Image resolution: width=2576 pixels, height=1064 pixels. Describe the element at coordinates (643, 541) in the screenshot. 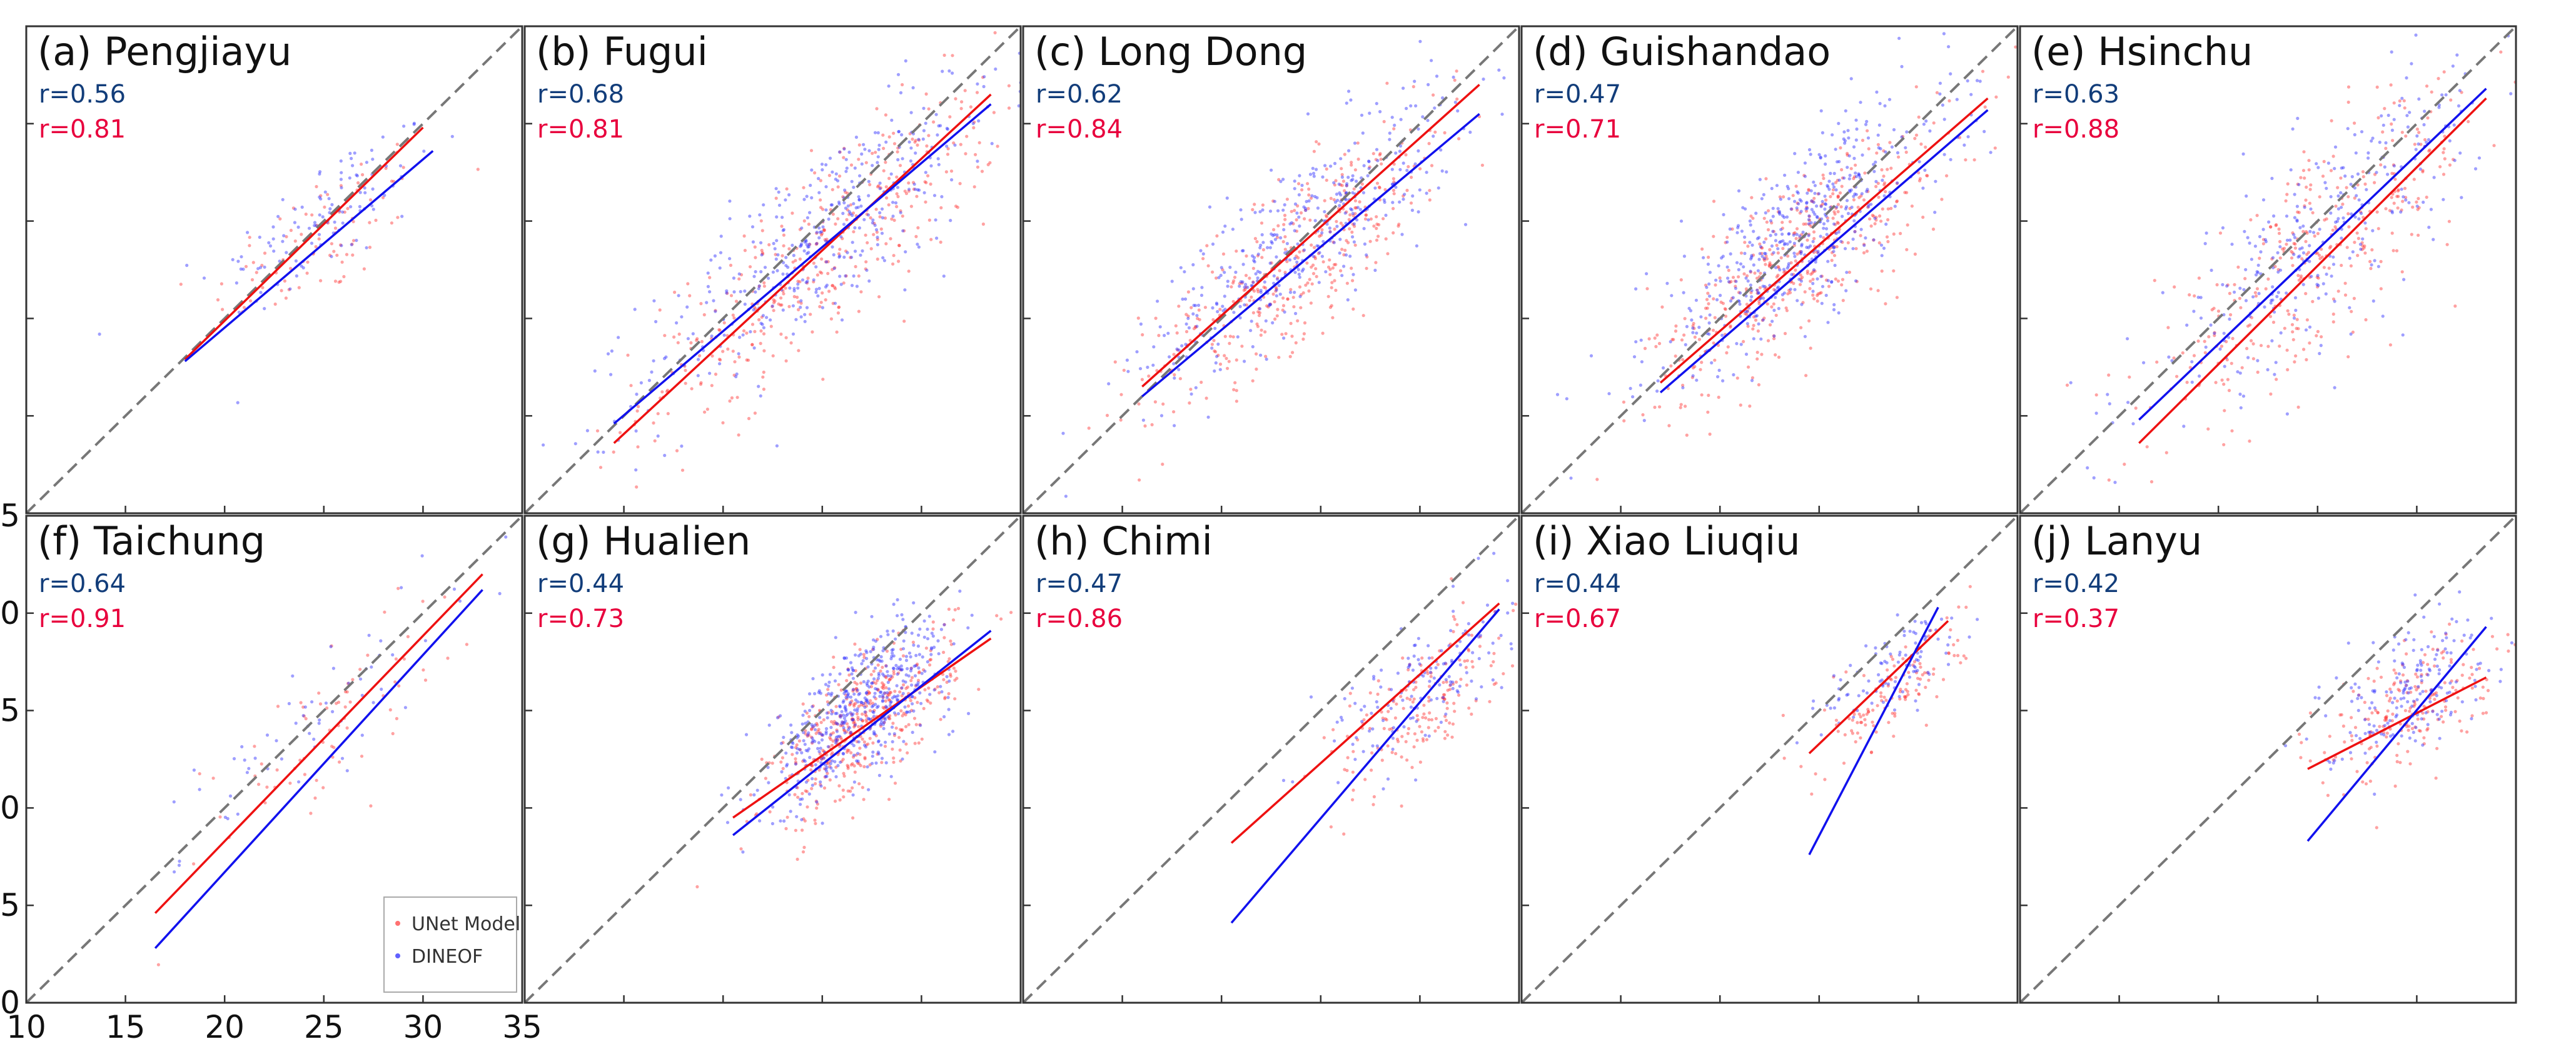

I see `panel-title: (g) Hualien` at that location.